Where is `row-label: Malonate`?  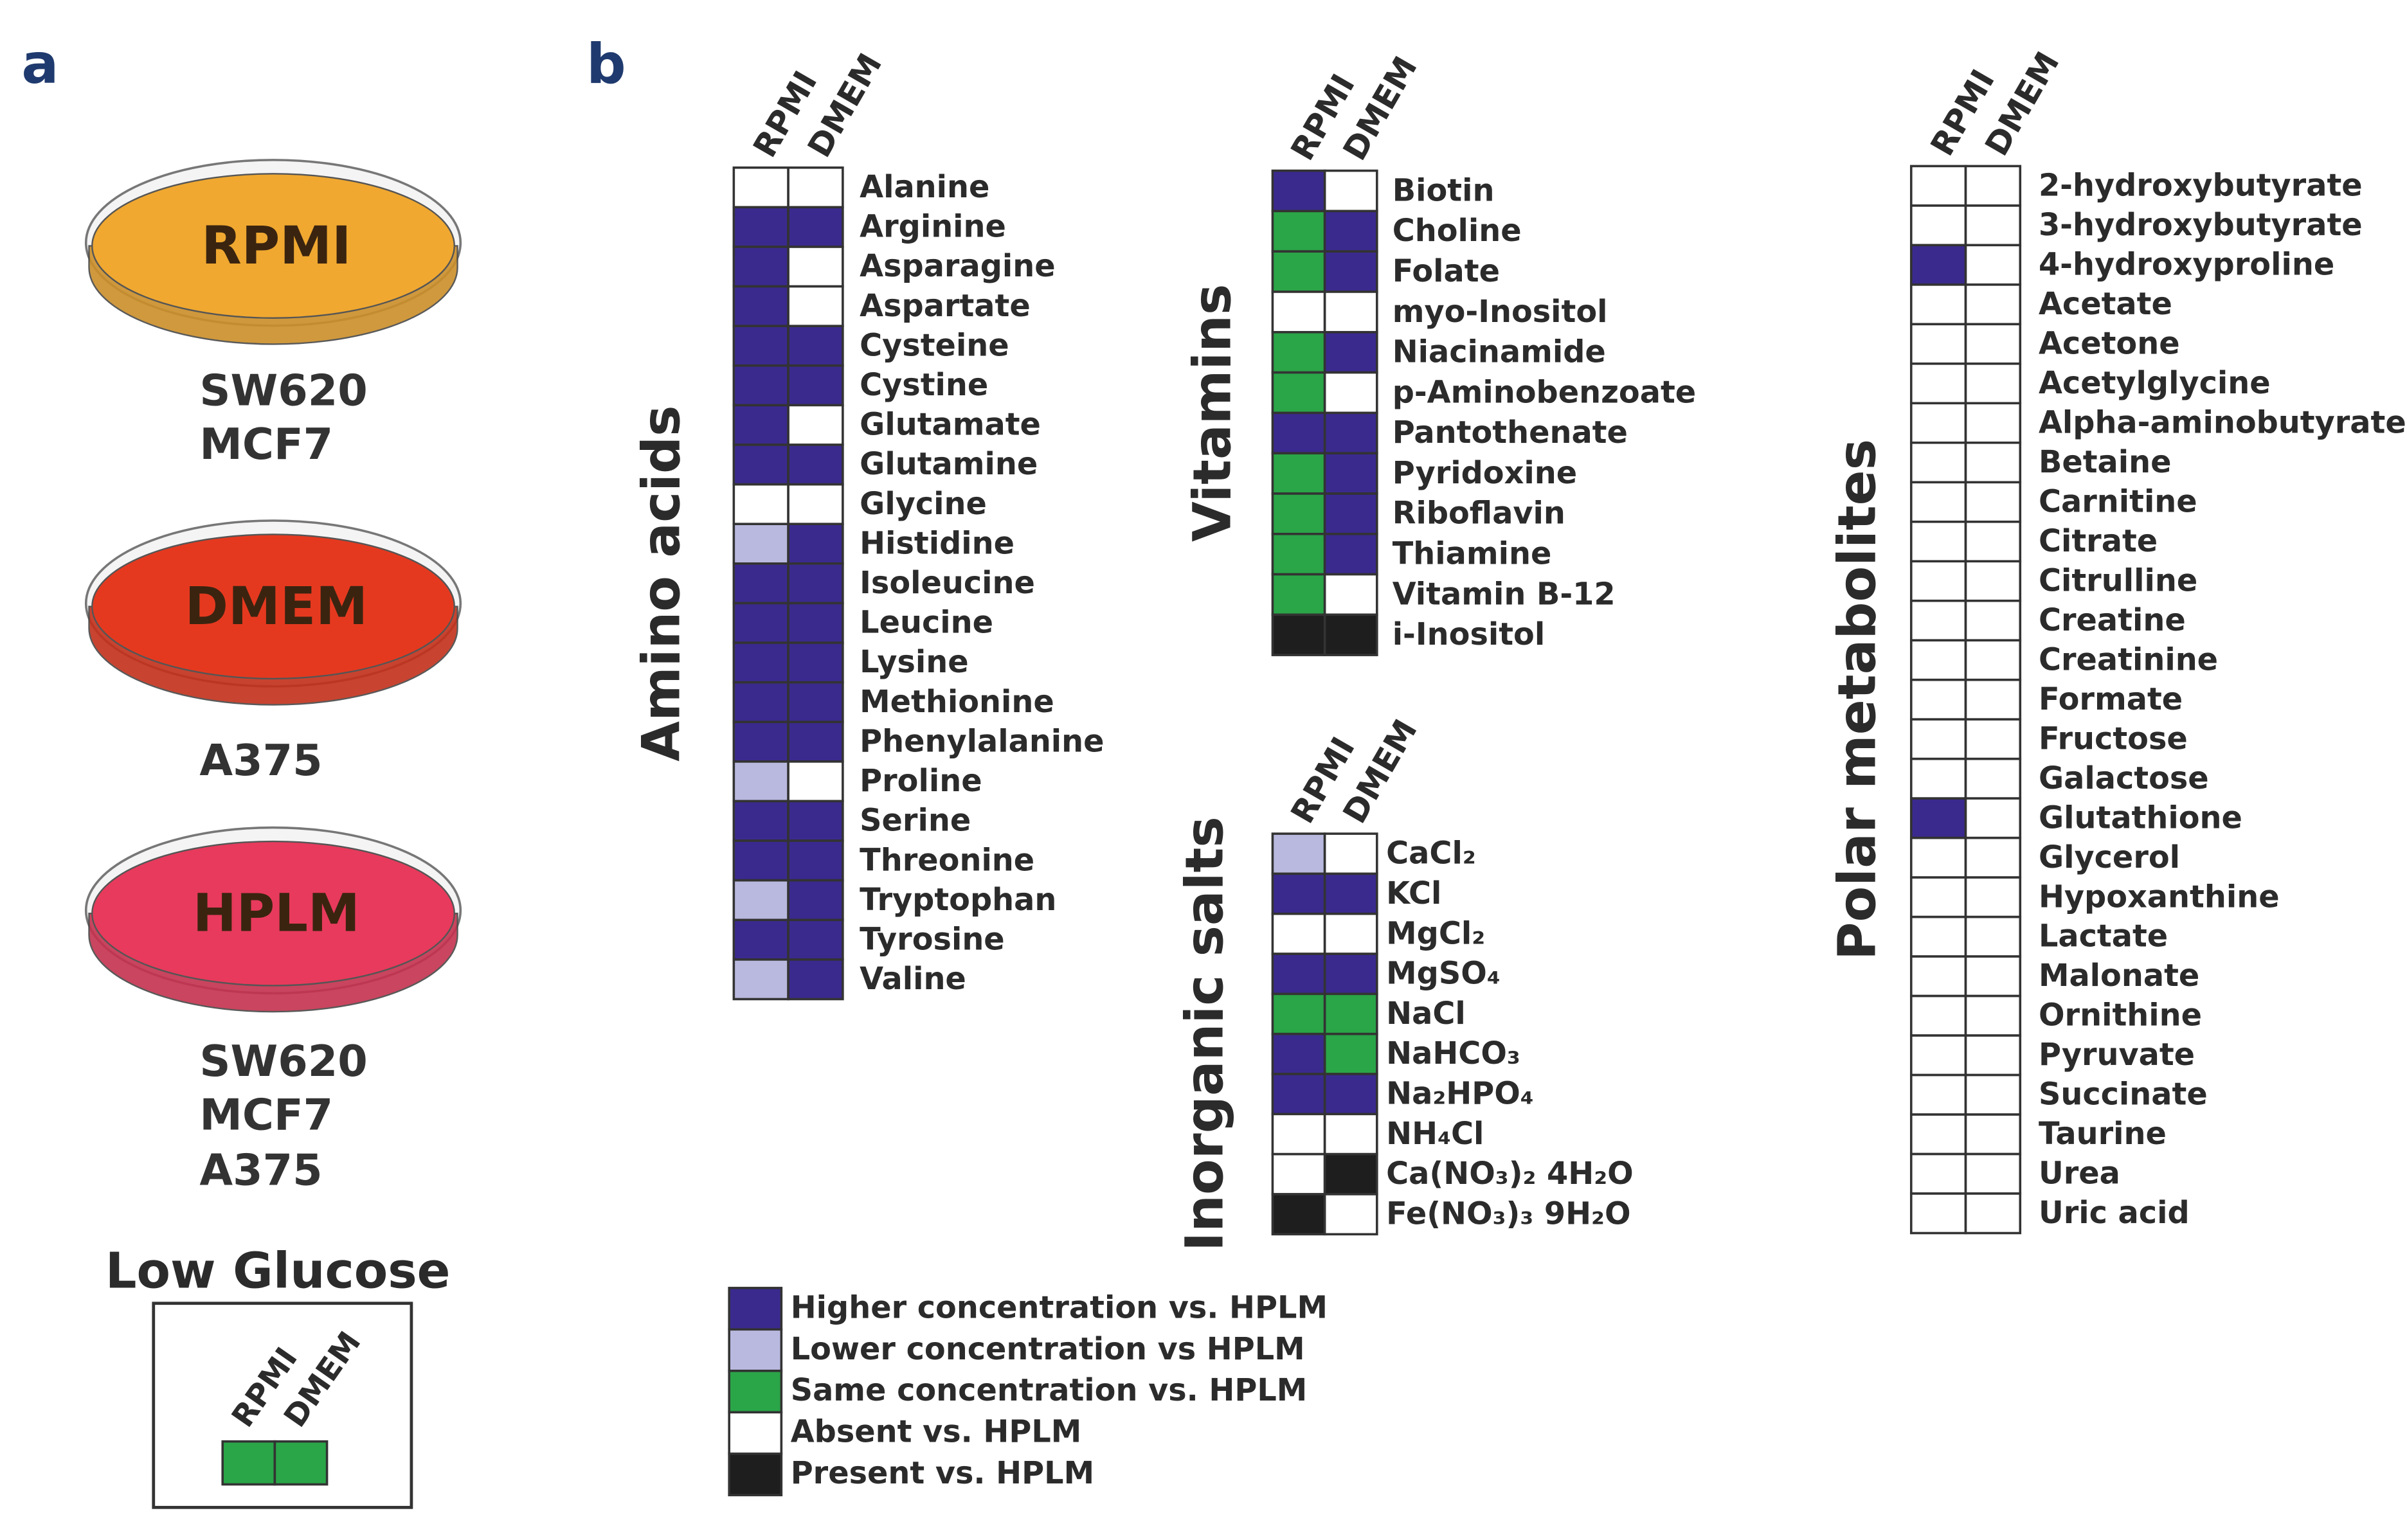 row-label: Malonate is located at coordinates (2119, 976).